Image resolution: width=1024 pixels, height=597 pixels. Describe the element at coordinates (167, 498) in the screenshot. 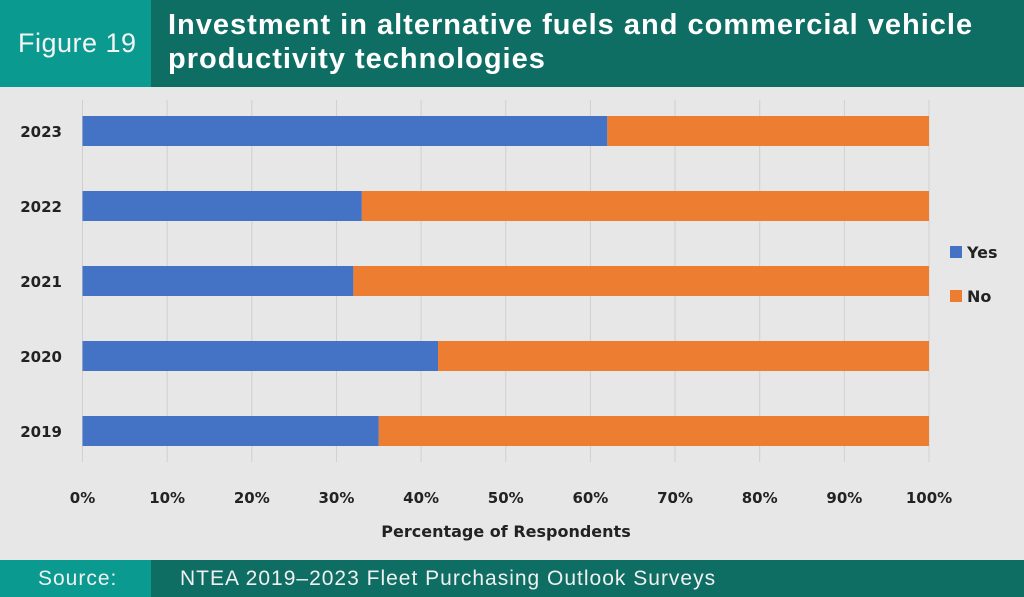

I see `x-tick-label: 10%` at that location.